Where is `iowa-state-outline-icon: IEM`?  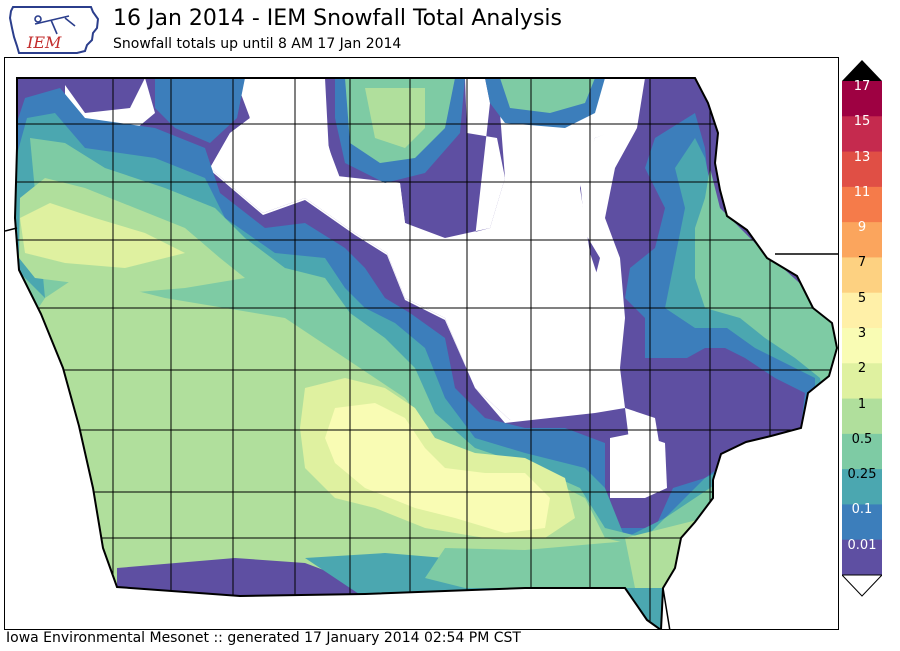 iowa-state-outline-icon: IEM is located at coordinates (54, 30).